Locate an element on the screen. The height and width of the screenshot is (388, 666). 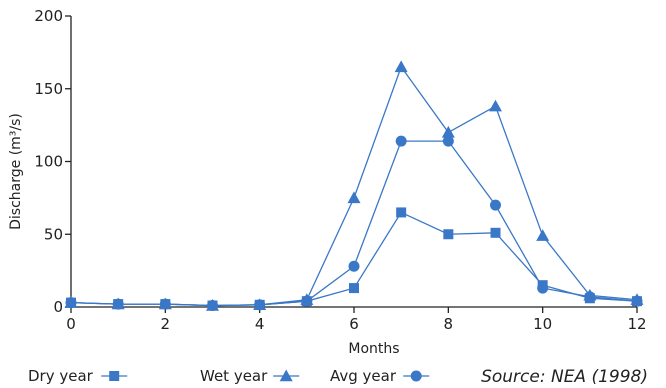
legend-label: Wet year is located at coordinates (234, 376).